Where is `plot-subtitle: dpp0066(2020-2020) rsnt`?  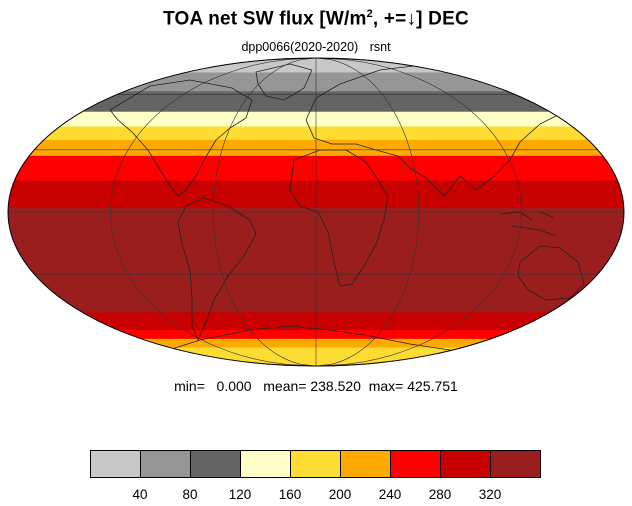 plot-subtitle: dpp0066(2020-2020) rsnt is located at coordinates (316, 47).